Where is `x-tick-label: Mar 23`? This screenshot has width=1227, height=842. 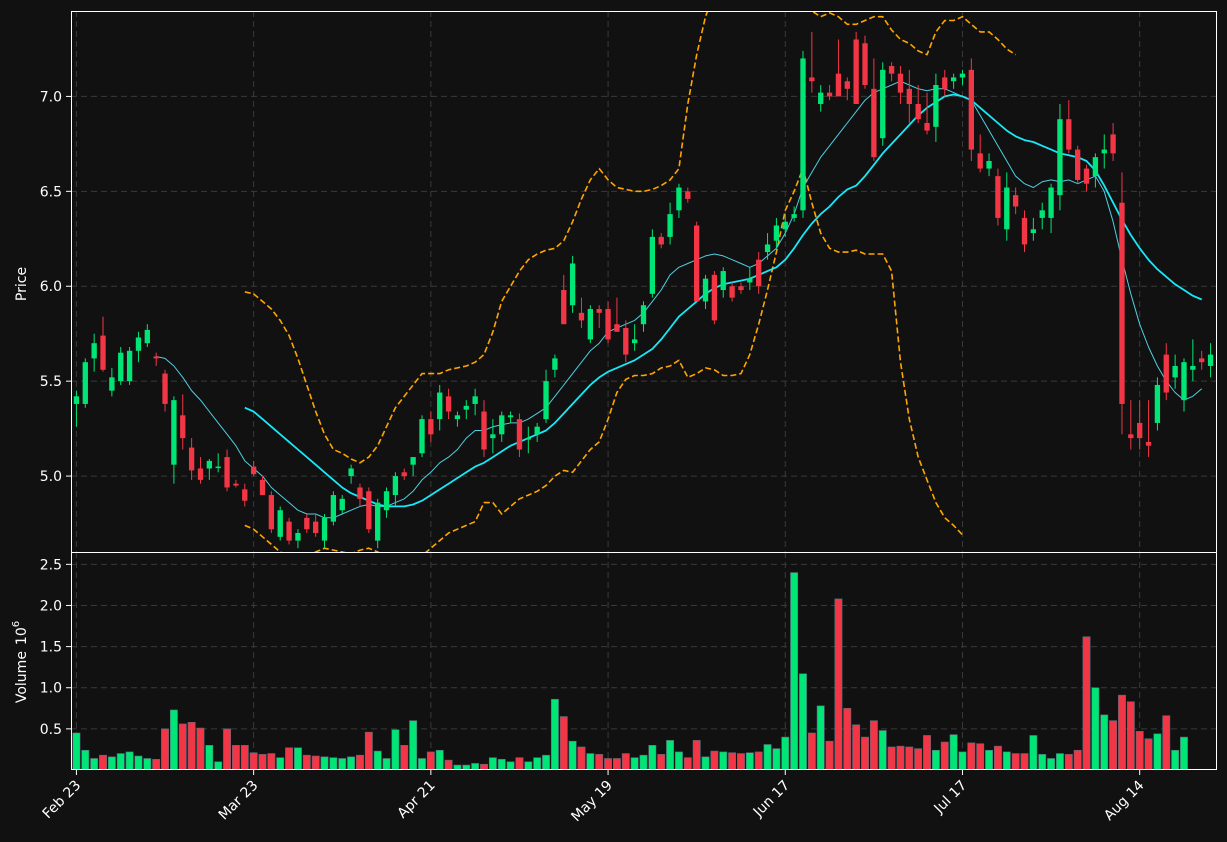 x-tick-label: Mar 23 is located at coordinates (239, 801).